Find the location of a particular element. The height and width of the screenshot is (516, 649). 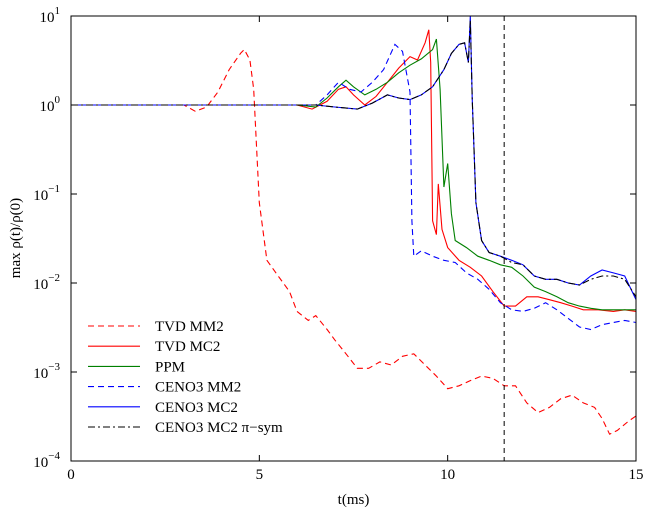

legend-label: CENO3 MM2 is located at coordinates (198, 388).